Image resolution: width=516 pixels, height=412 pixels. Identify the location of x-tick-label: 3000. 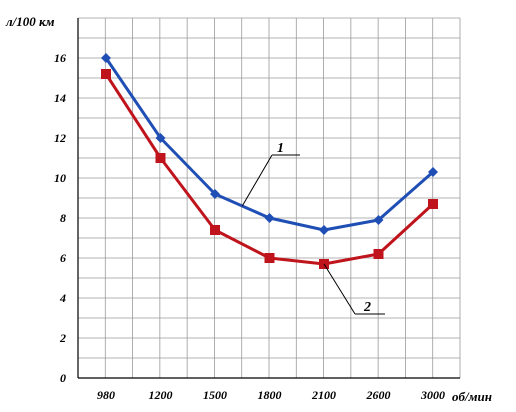
(432, 395).